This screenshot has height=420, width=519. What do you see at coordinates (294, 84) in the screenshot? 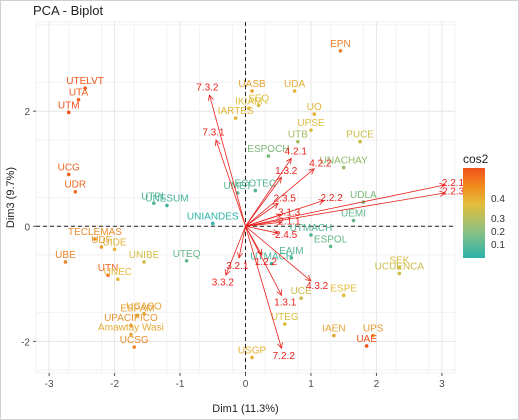
I see `point-label: UDA` at bounding box center [294, 84].